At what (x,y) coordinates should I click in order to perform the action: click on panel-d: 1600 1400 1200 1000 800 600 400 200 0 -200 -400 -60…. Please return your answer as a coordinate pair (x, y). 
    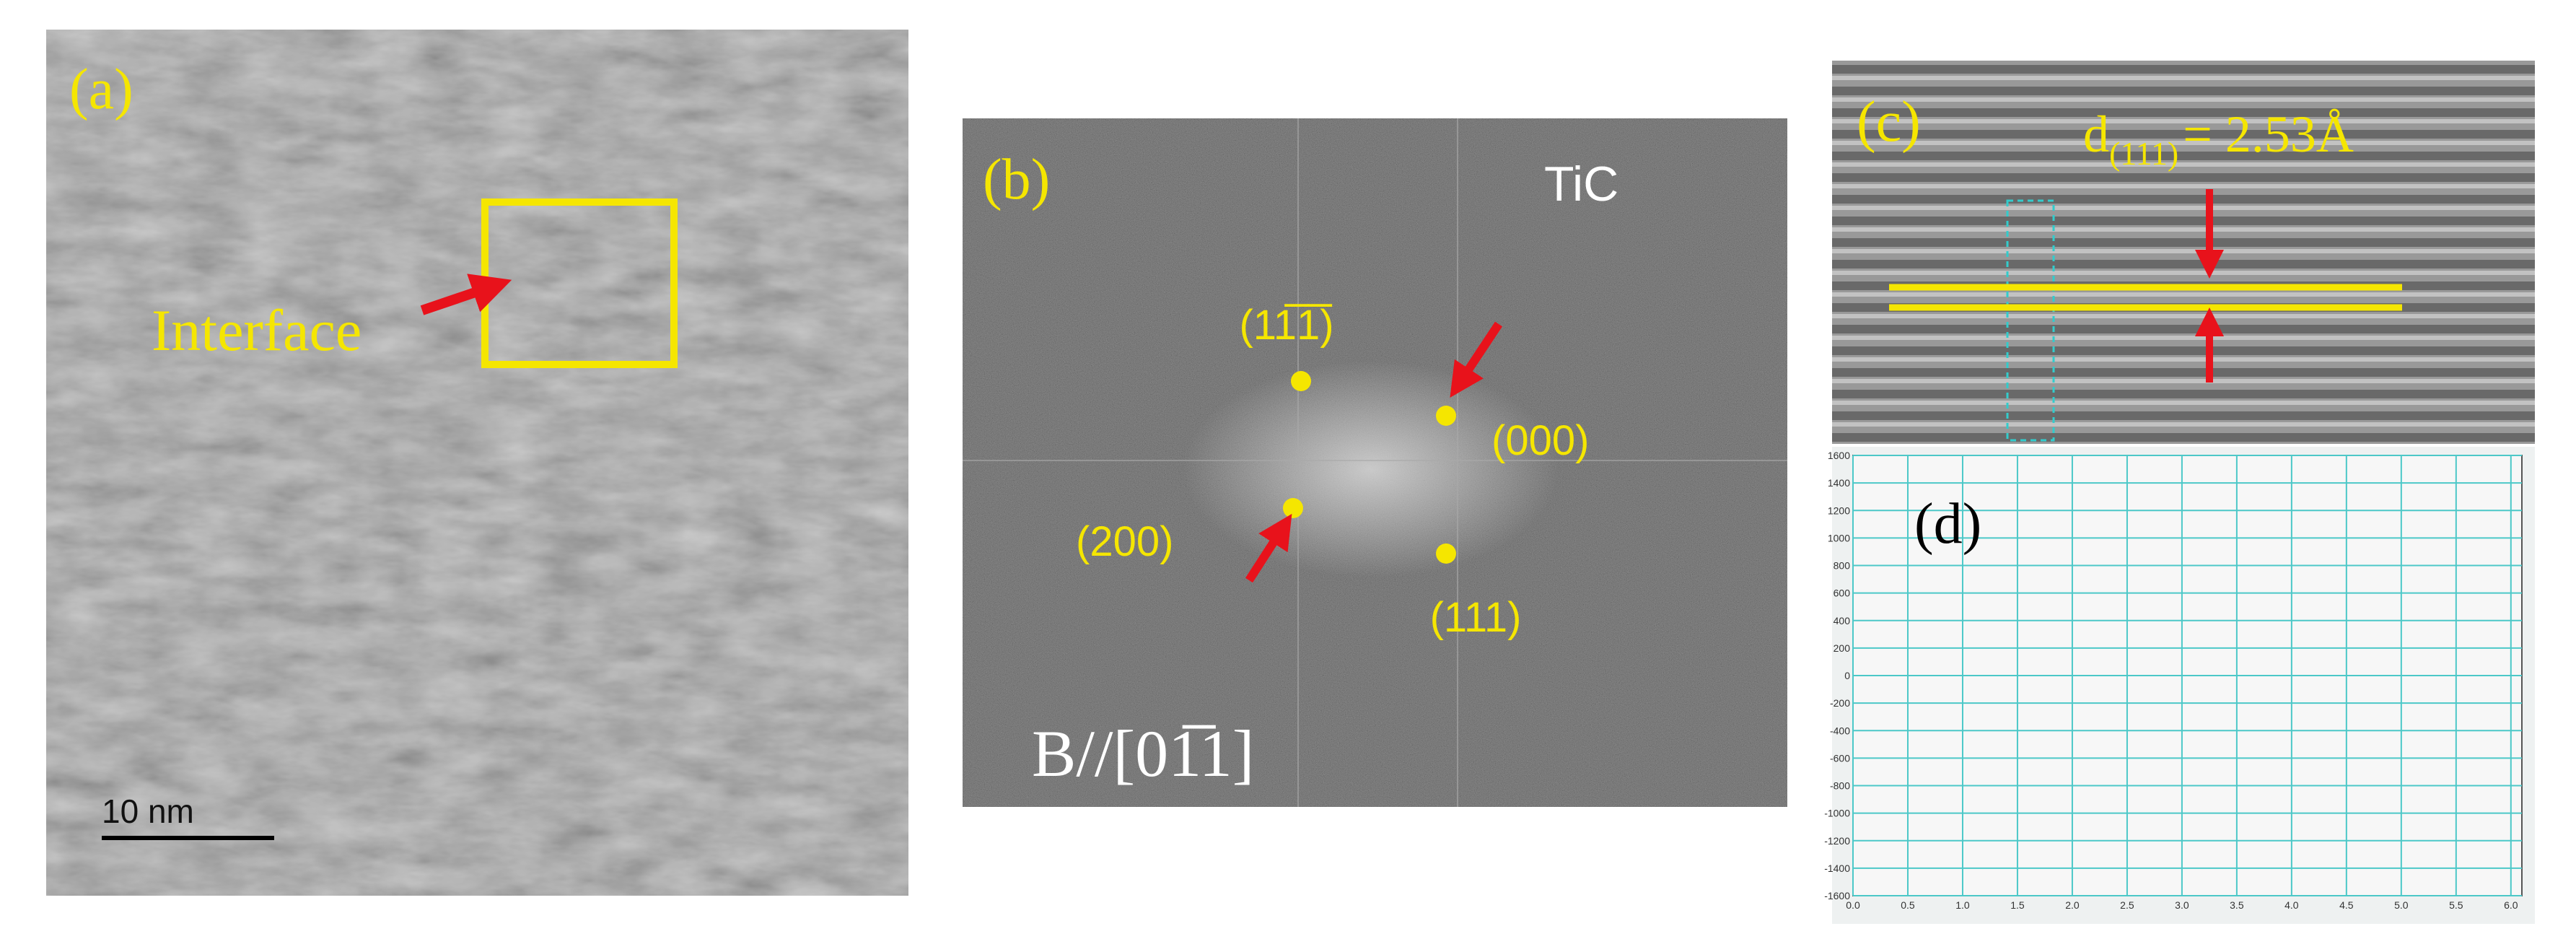
    Looking at the image, I should click on (2179, 685).